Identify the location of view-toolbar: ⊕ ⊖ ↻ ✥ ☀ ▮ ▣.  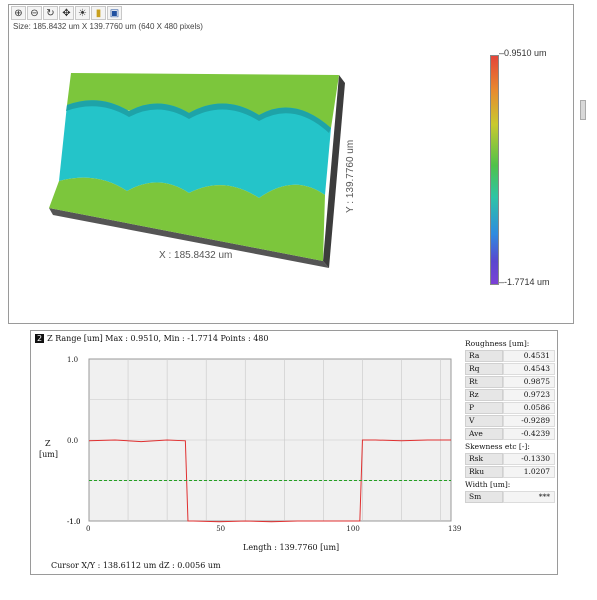
(89, 13).